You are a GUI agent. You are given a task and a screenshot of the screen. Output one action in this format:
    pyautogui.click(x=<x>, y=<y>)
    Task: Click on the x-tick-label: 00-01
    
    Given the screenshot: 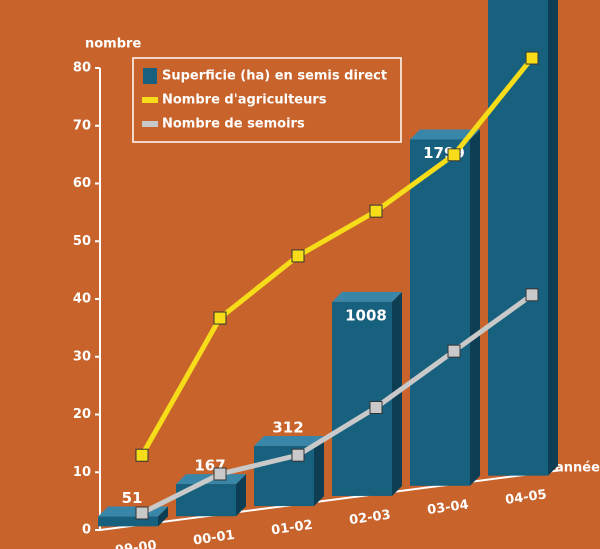 What is the action you would take?
    pyautogui.click(x=213, y=538)
    